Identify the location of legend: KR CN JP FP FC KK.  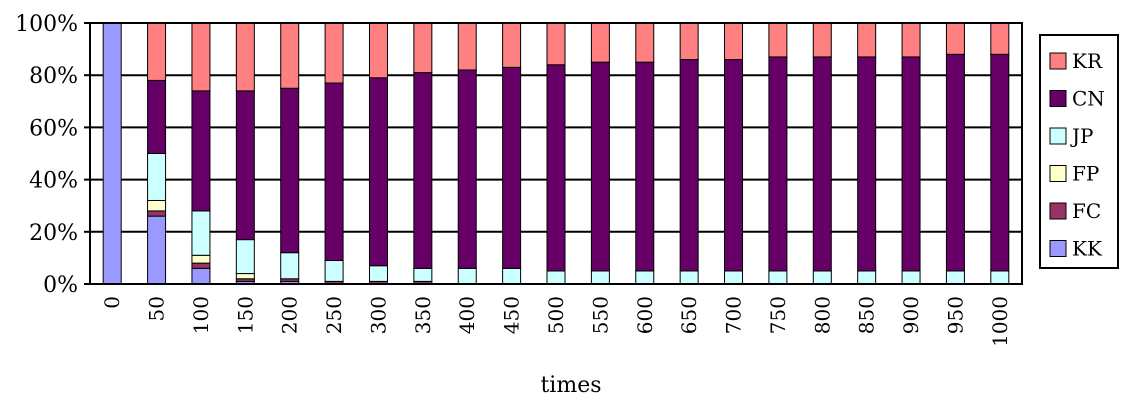
(1079, 151).